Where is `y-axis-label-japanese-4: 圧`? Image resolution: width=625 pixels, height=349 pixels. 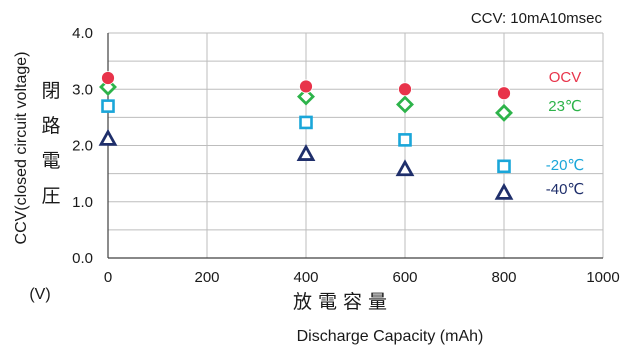 y-axis-label-japanese-4: 圧 is located at coordinates (50, 196).